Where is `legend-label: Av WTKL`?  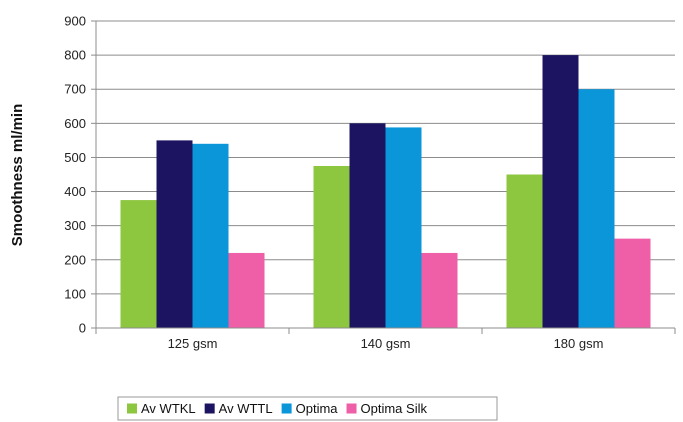
legend-label: Av WTKL is located at coordinates (168, 408).